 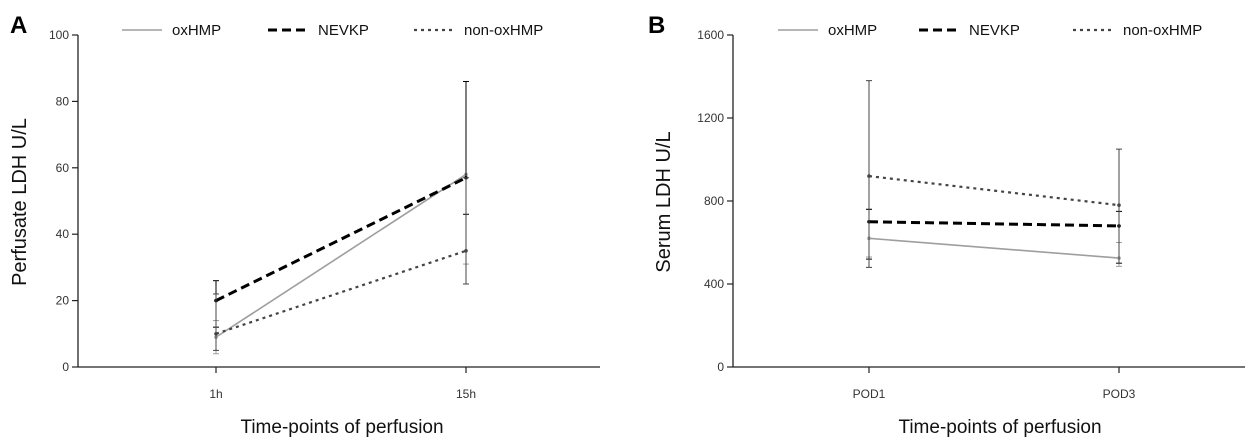 What do you see at coordinates (215, 394) in the screenshot?
I see `x-tick-label: 1h` at bounding box center [215, 394].